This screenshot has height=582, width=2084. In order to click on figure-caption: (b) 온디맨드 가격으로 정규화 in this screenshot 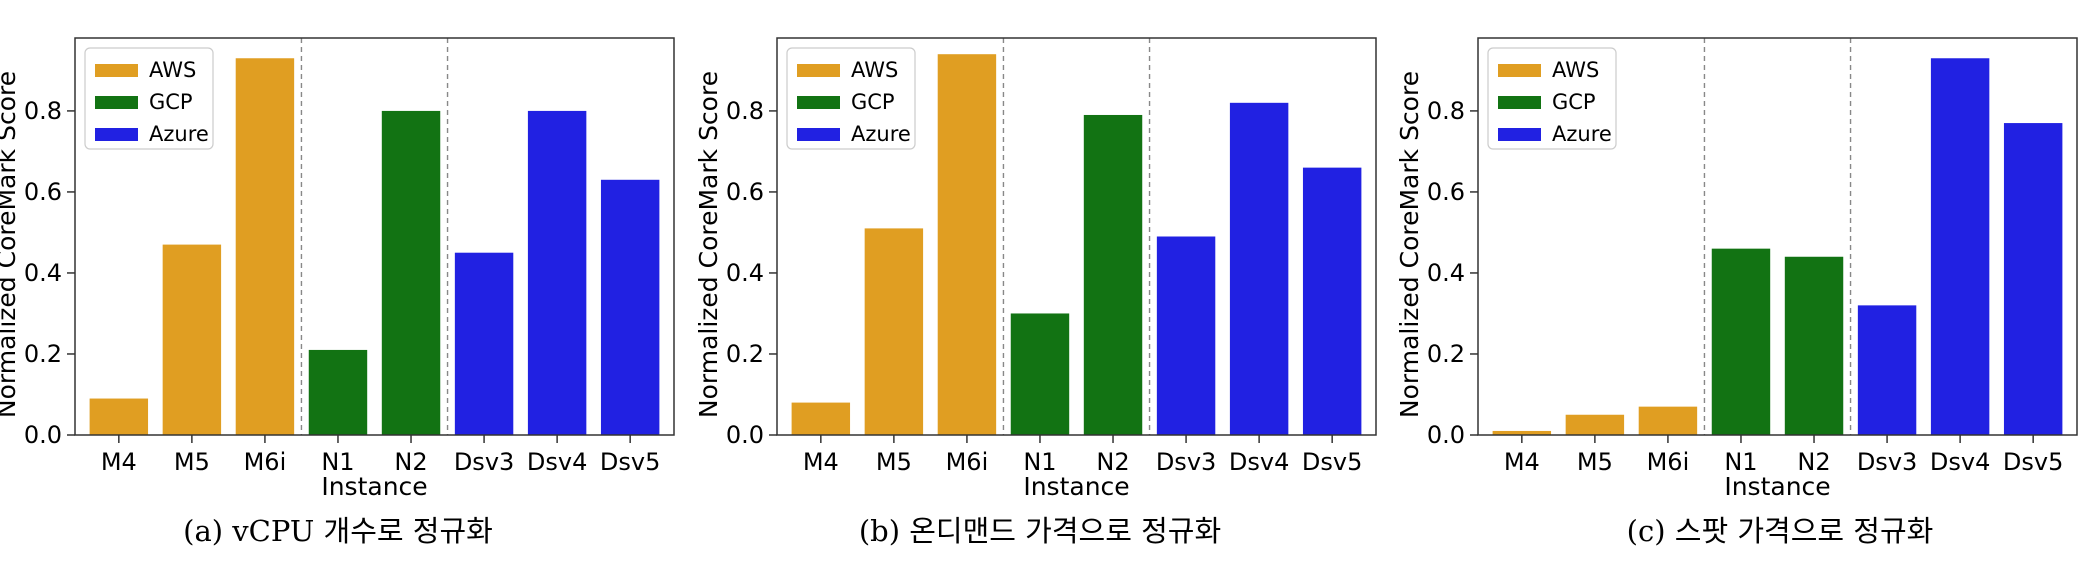, I will do `click(1040, 531)`.